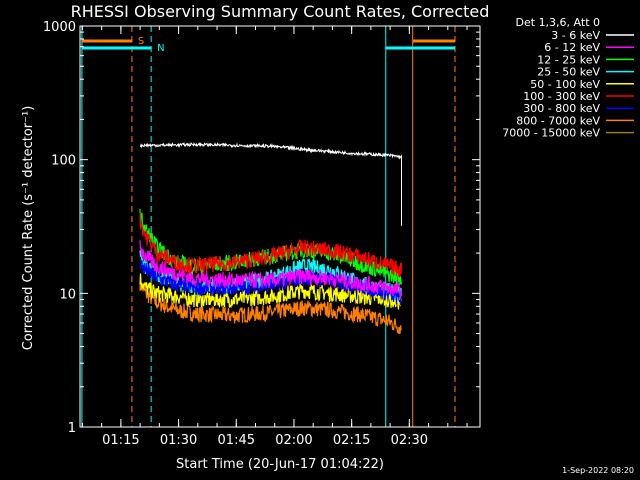 This screenshot has width=640, height=480. Describe the element at coordinates (160, 48) in the screenshot. I see `flag-label-N: N` at that location.